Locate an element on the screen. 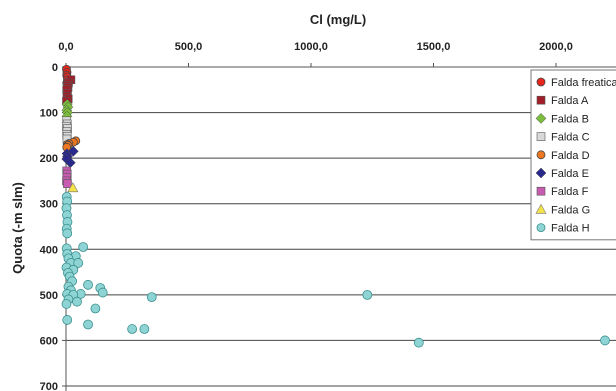 This screenshot has width=616, height=391. legend-entry: Falda C is located at coordinates (570, 138).